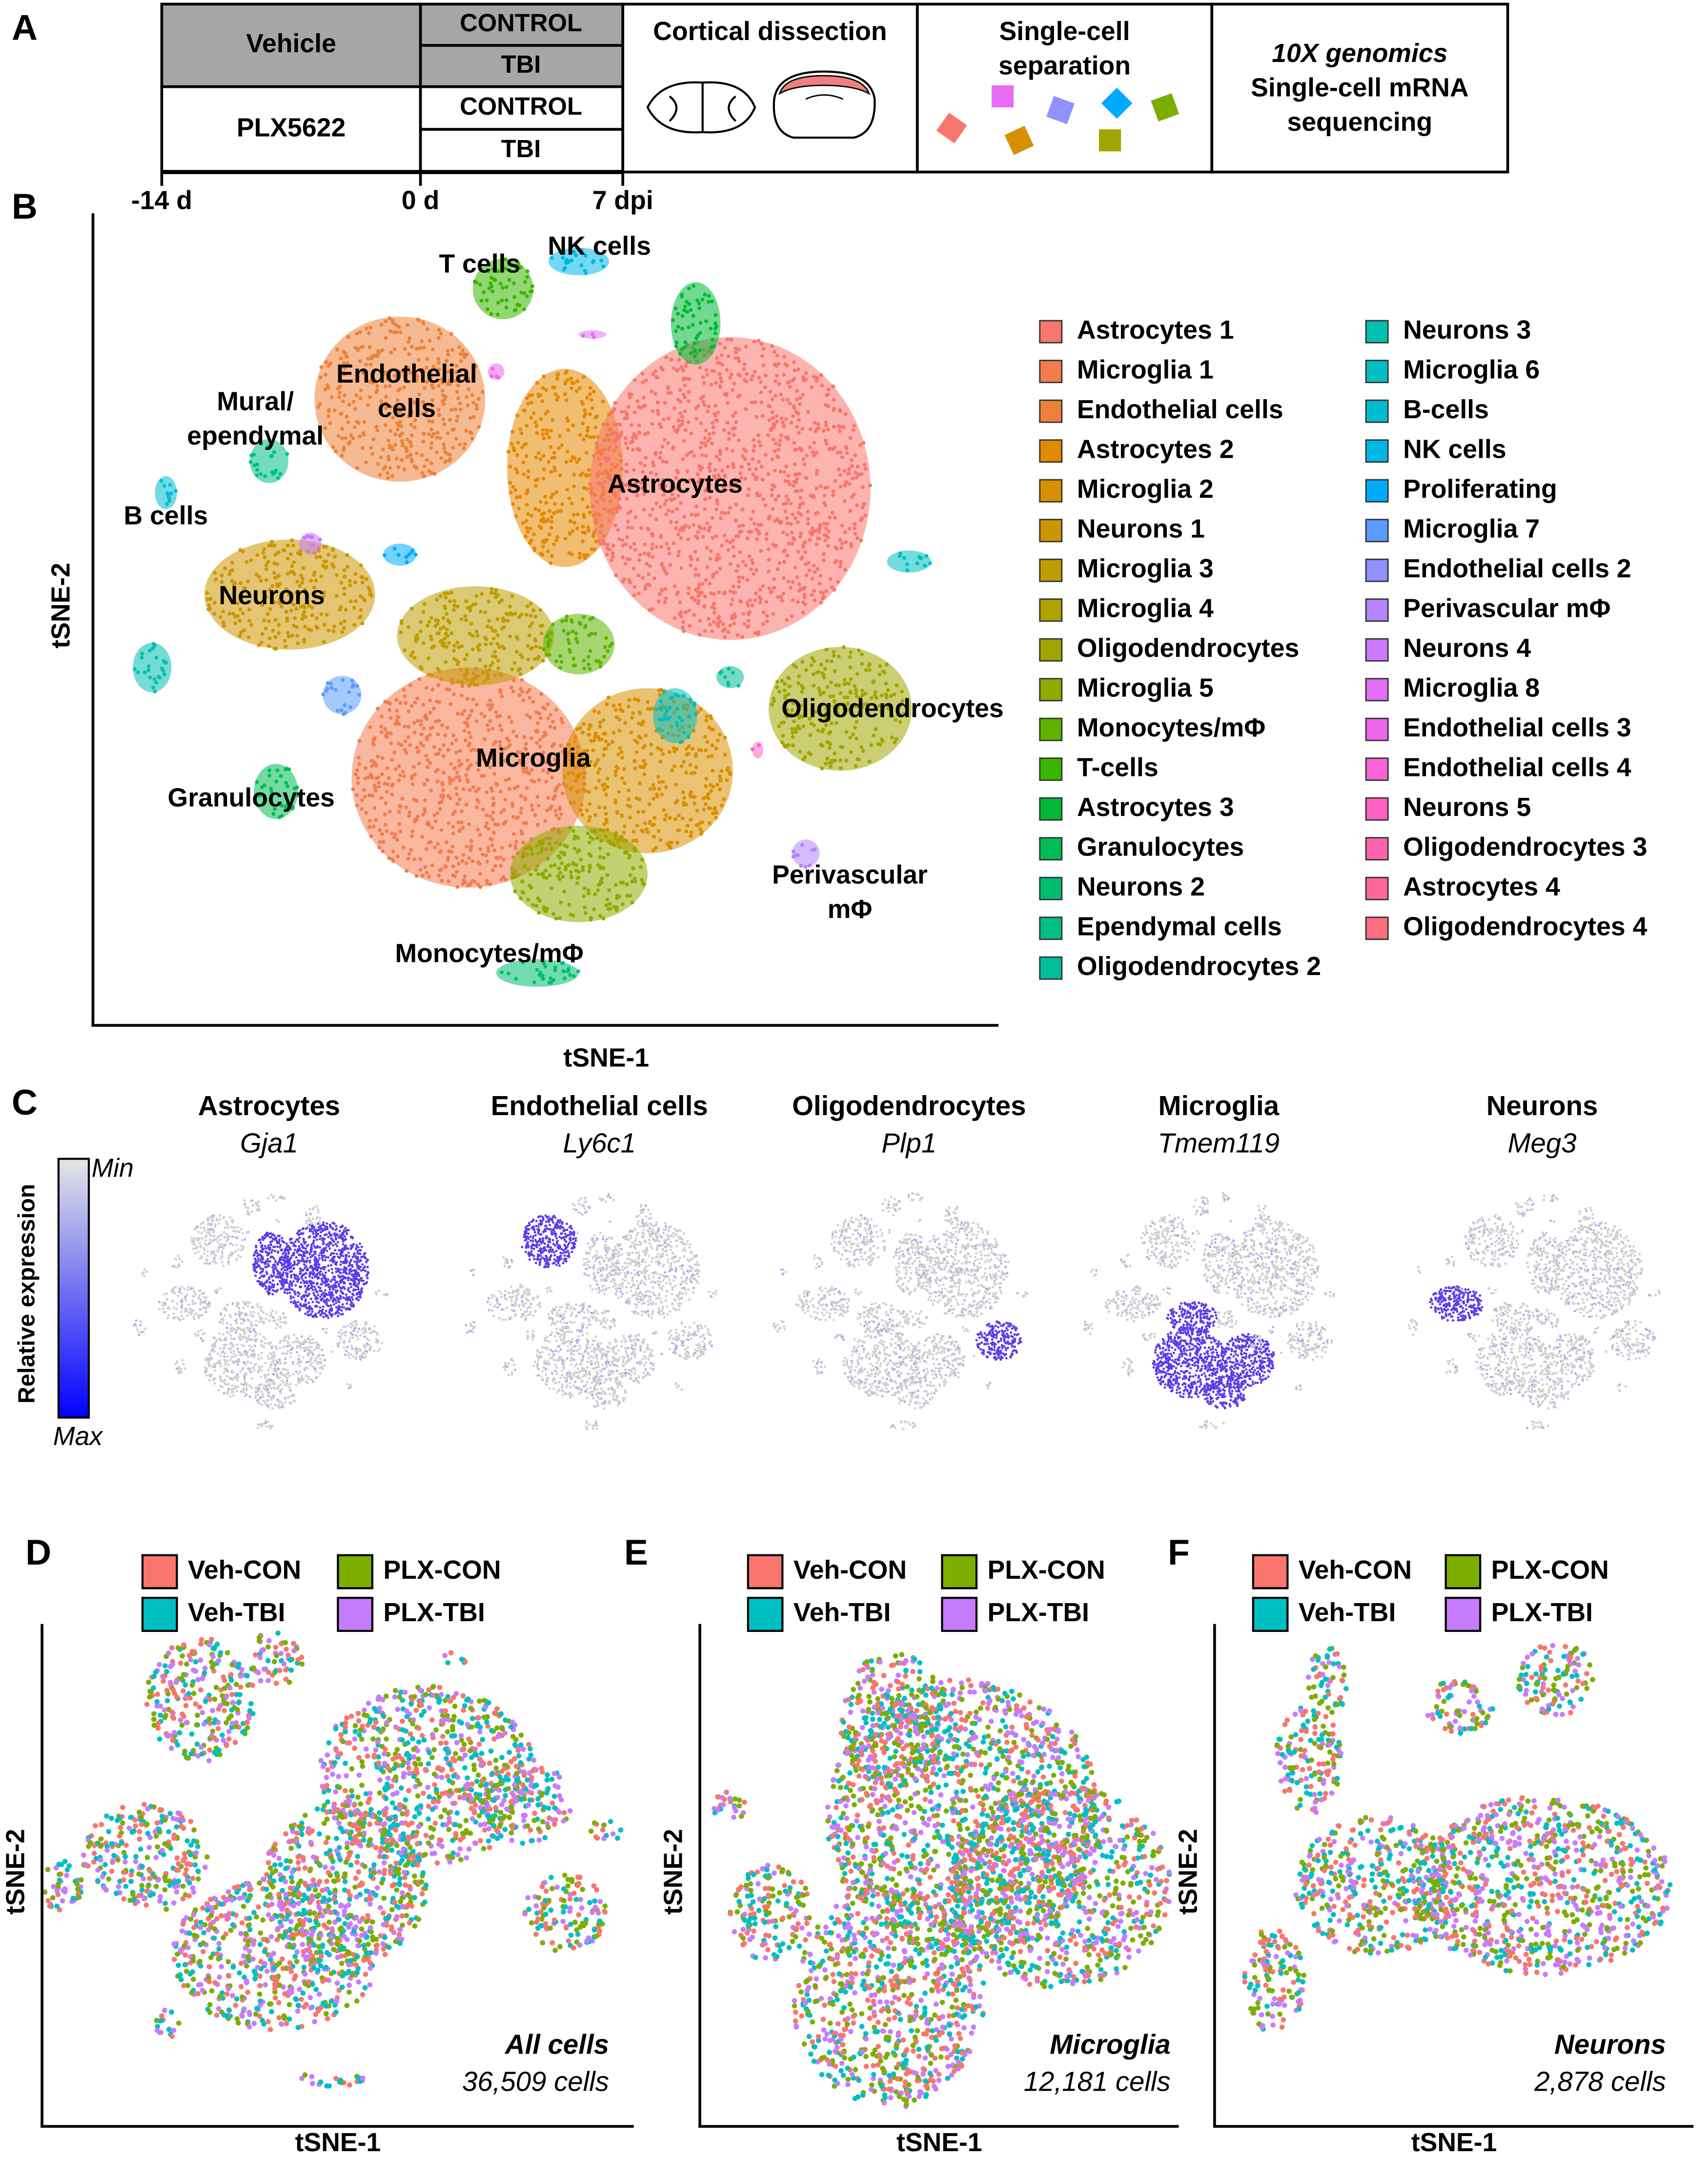  Describe the element at coordinates (1360, 122) in the screenshot. I see `step-text: sequencing` at that location.